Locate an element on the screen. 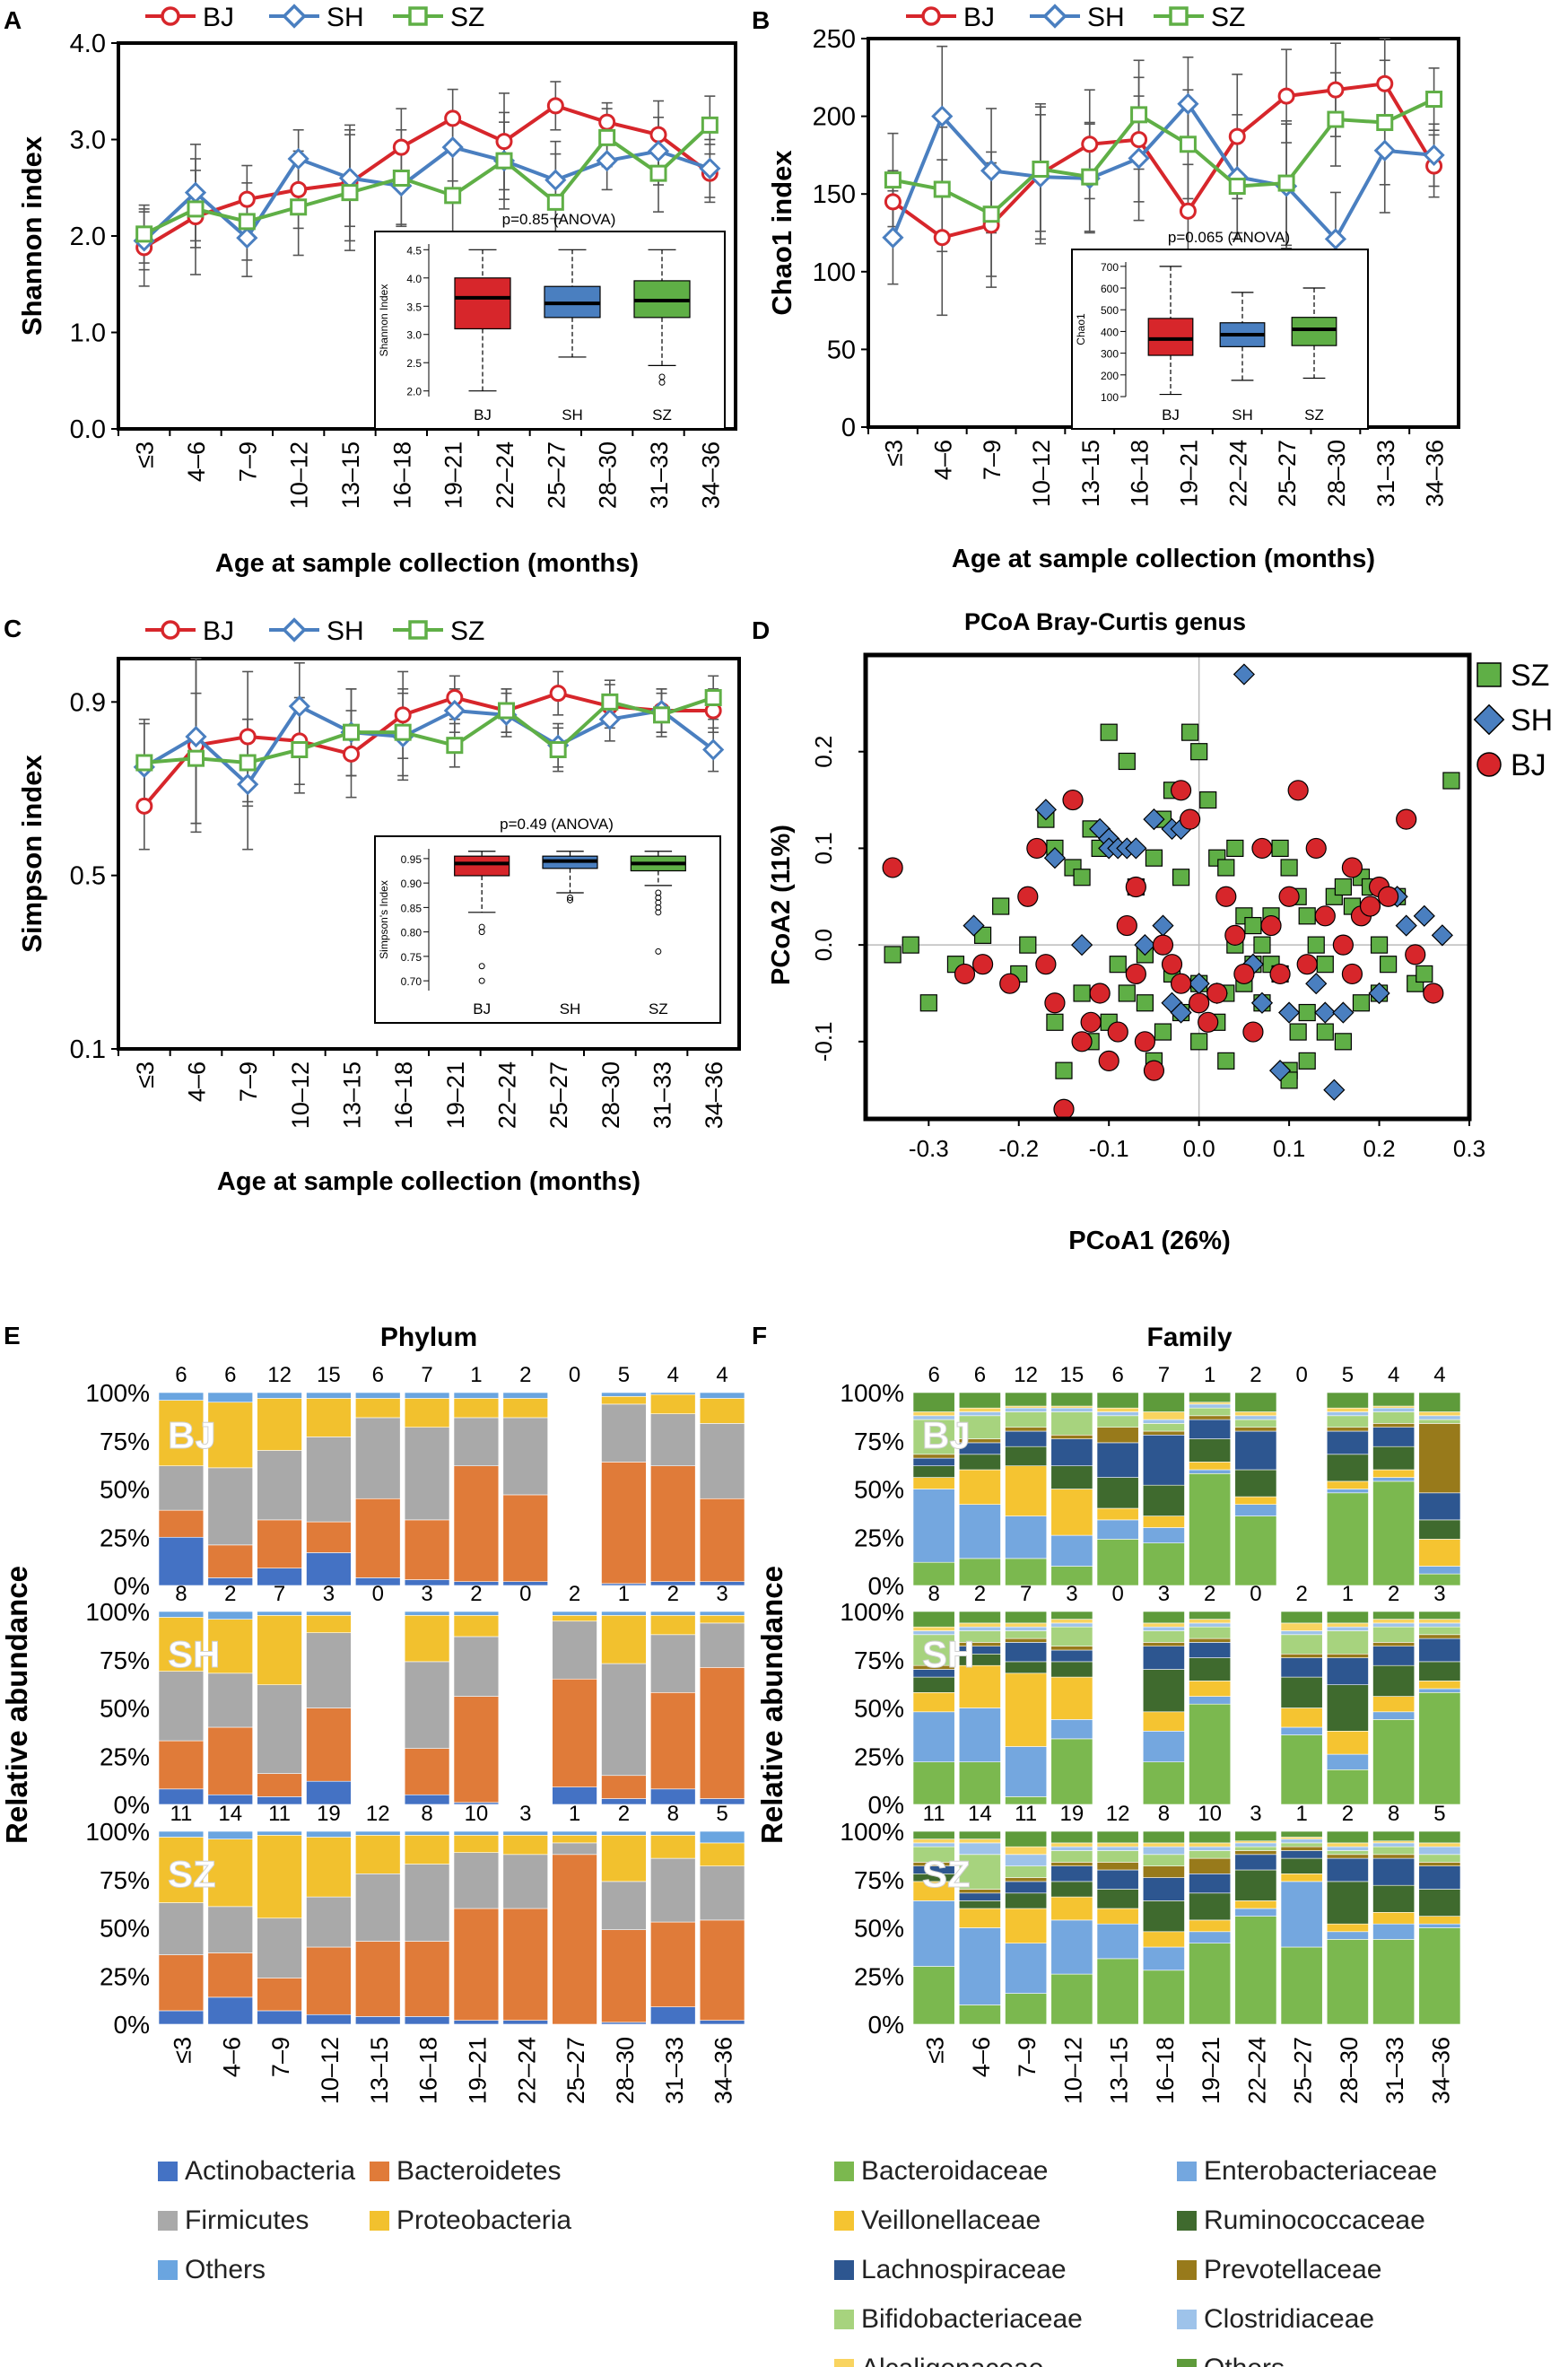 Image resolution: width=1568 pixels, height=2367 pixels. x-tick-label: 10–12 is located at coordinates (299, 475).